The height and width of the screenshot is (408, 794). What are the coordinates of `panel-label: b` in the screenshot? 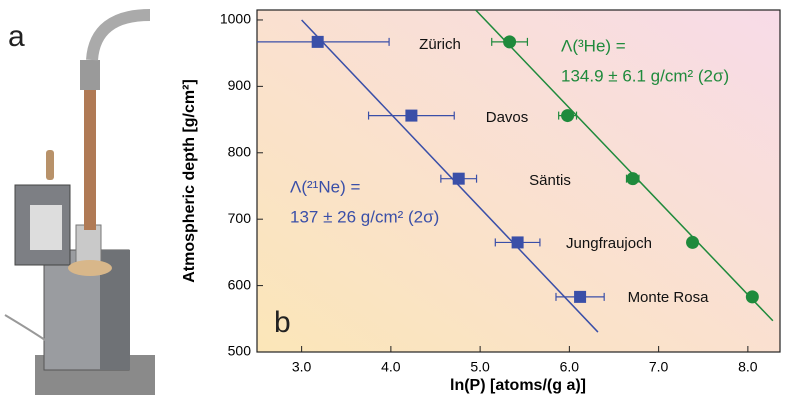 It's located at (282, 322).